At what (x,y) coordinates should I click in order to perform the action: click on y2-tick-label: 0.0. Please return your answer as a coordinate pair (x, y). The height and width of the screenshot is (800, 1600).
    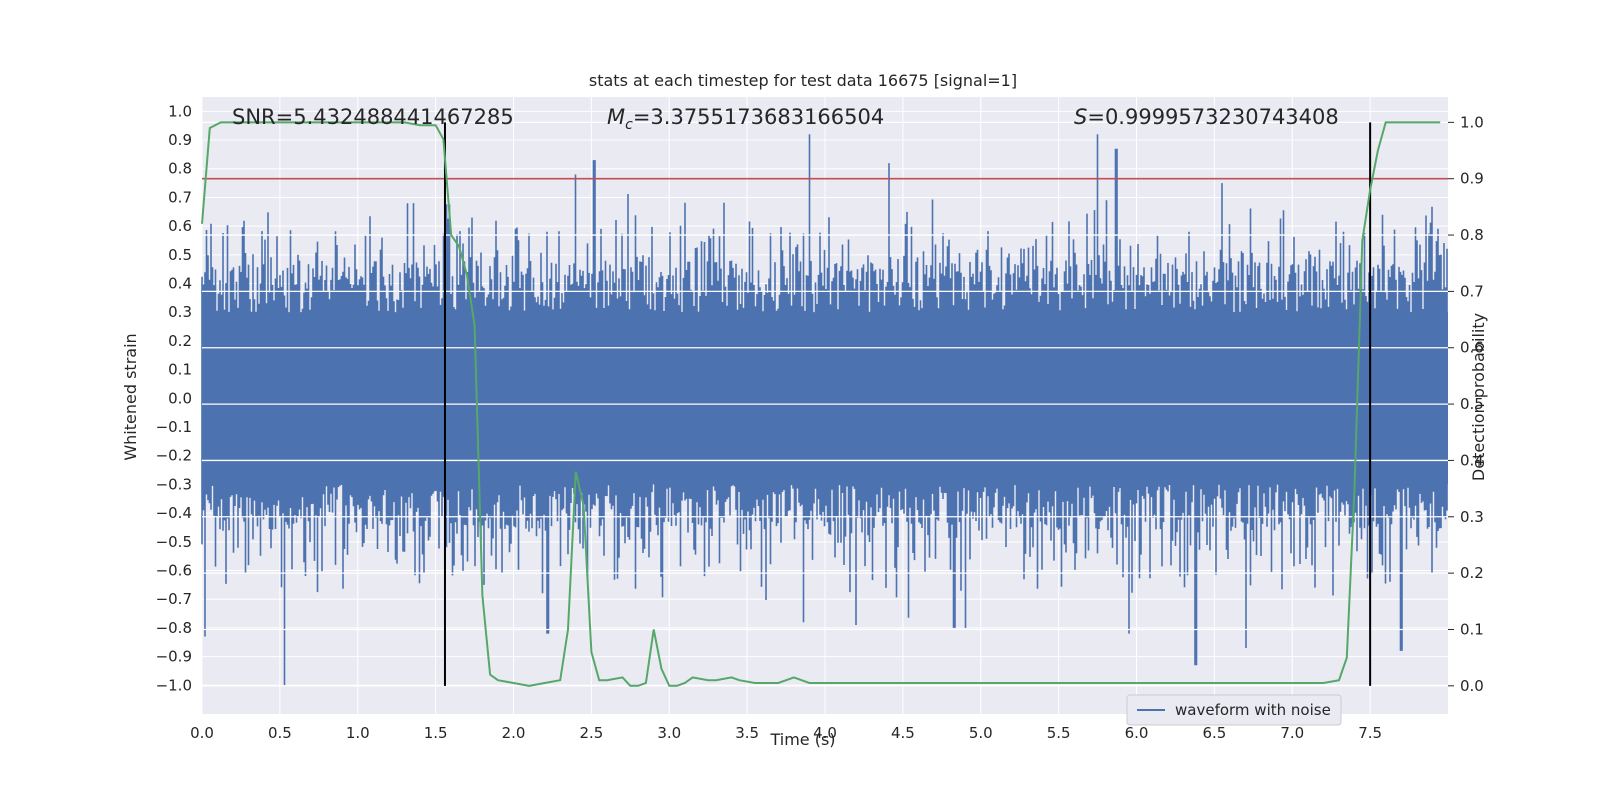
    Looking at the image, I should click on (1472, 686).